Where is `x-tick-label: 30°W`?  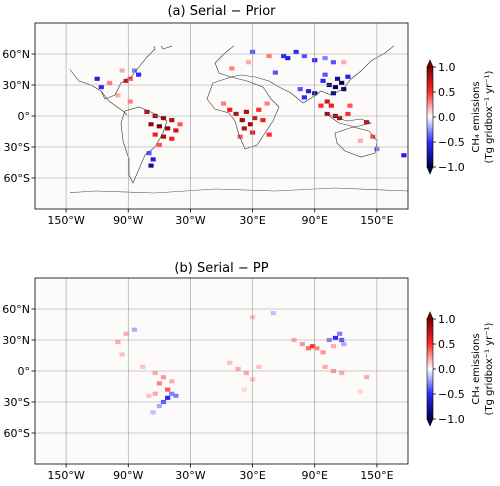
x-tick-label: 30°W is located at coordinates (190, 475).